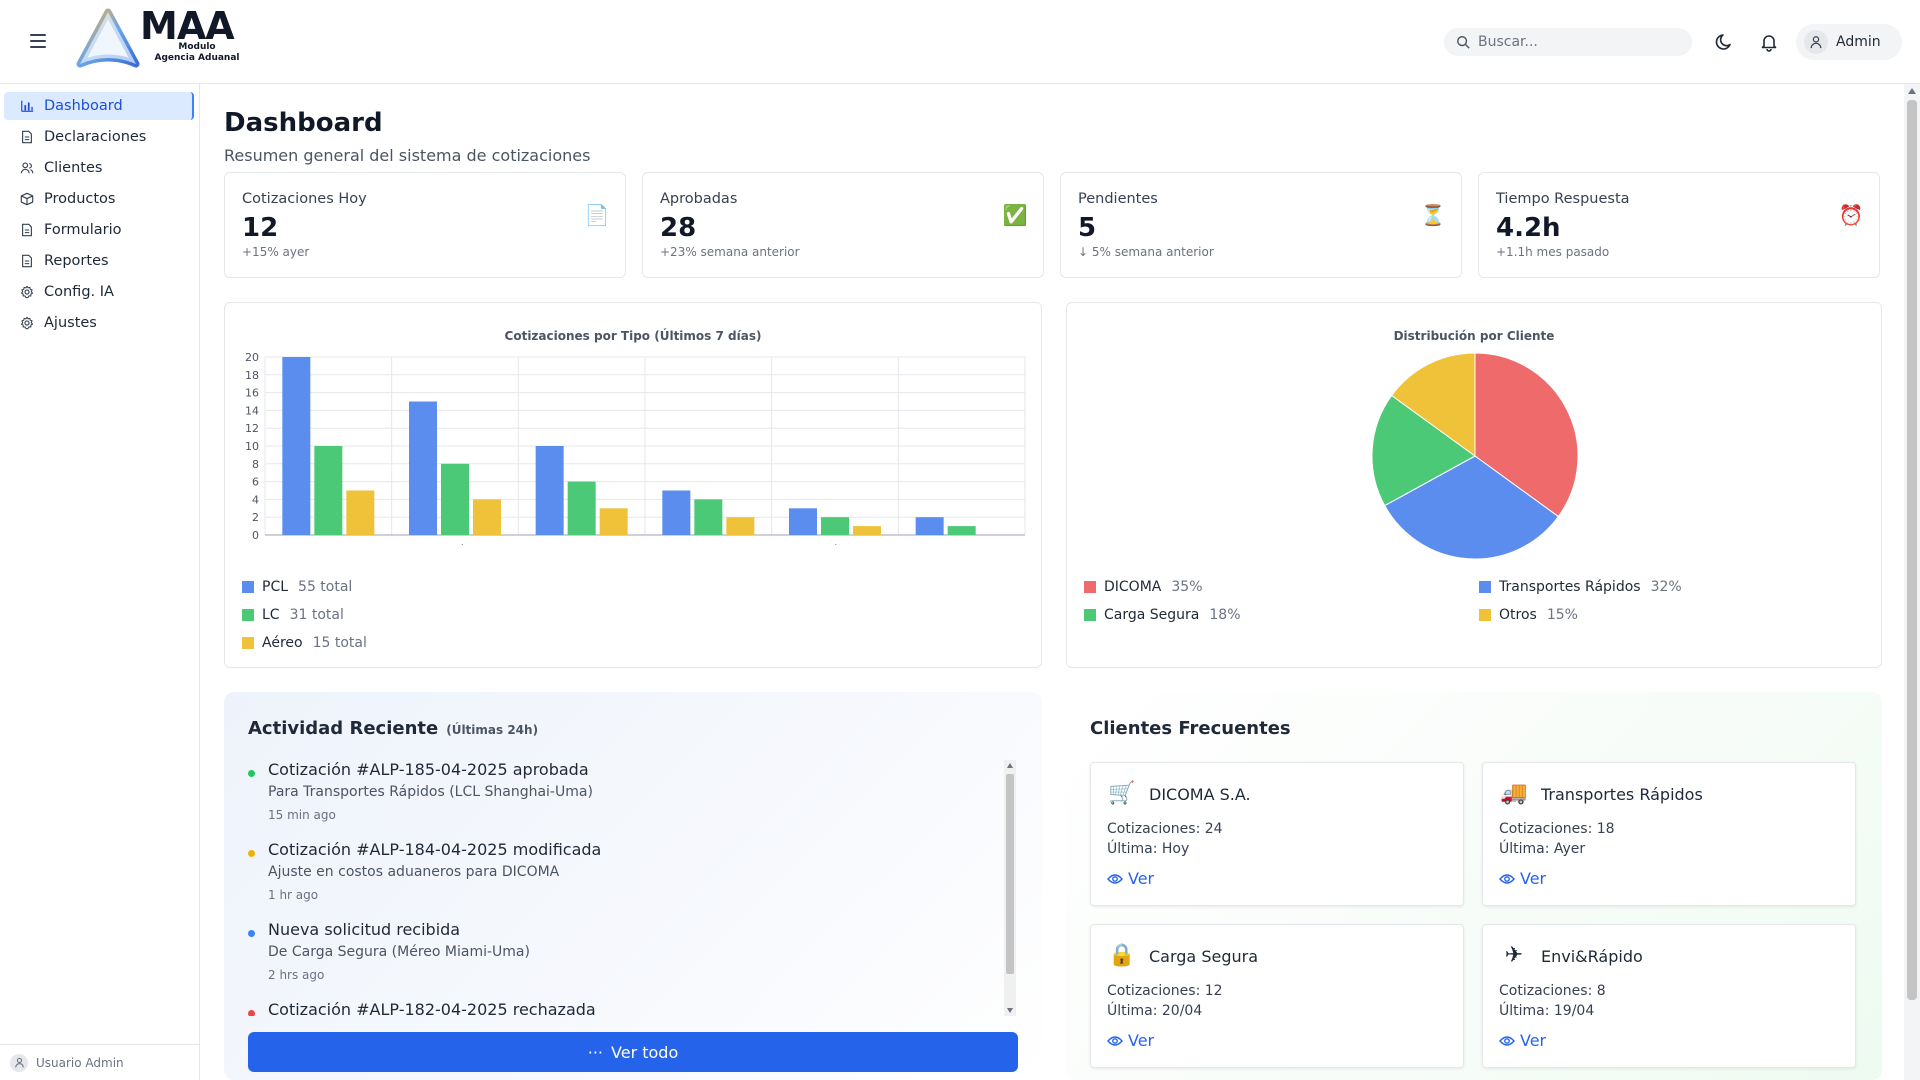  What do you see at coordinates (435, 849) in the screenshot?
I see `activity-item-title: Cotización #ALP-184-04-2025 modificada` at bounding box center [435, 849].